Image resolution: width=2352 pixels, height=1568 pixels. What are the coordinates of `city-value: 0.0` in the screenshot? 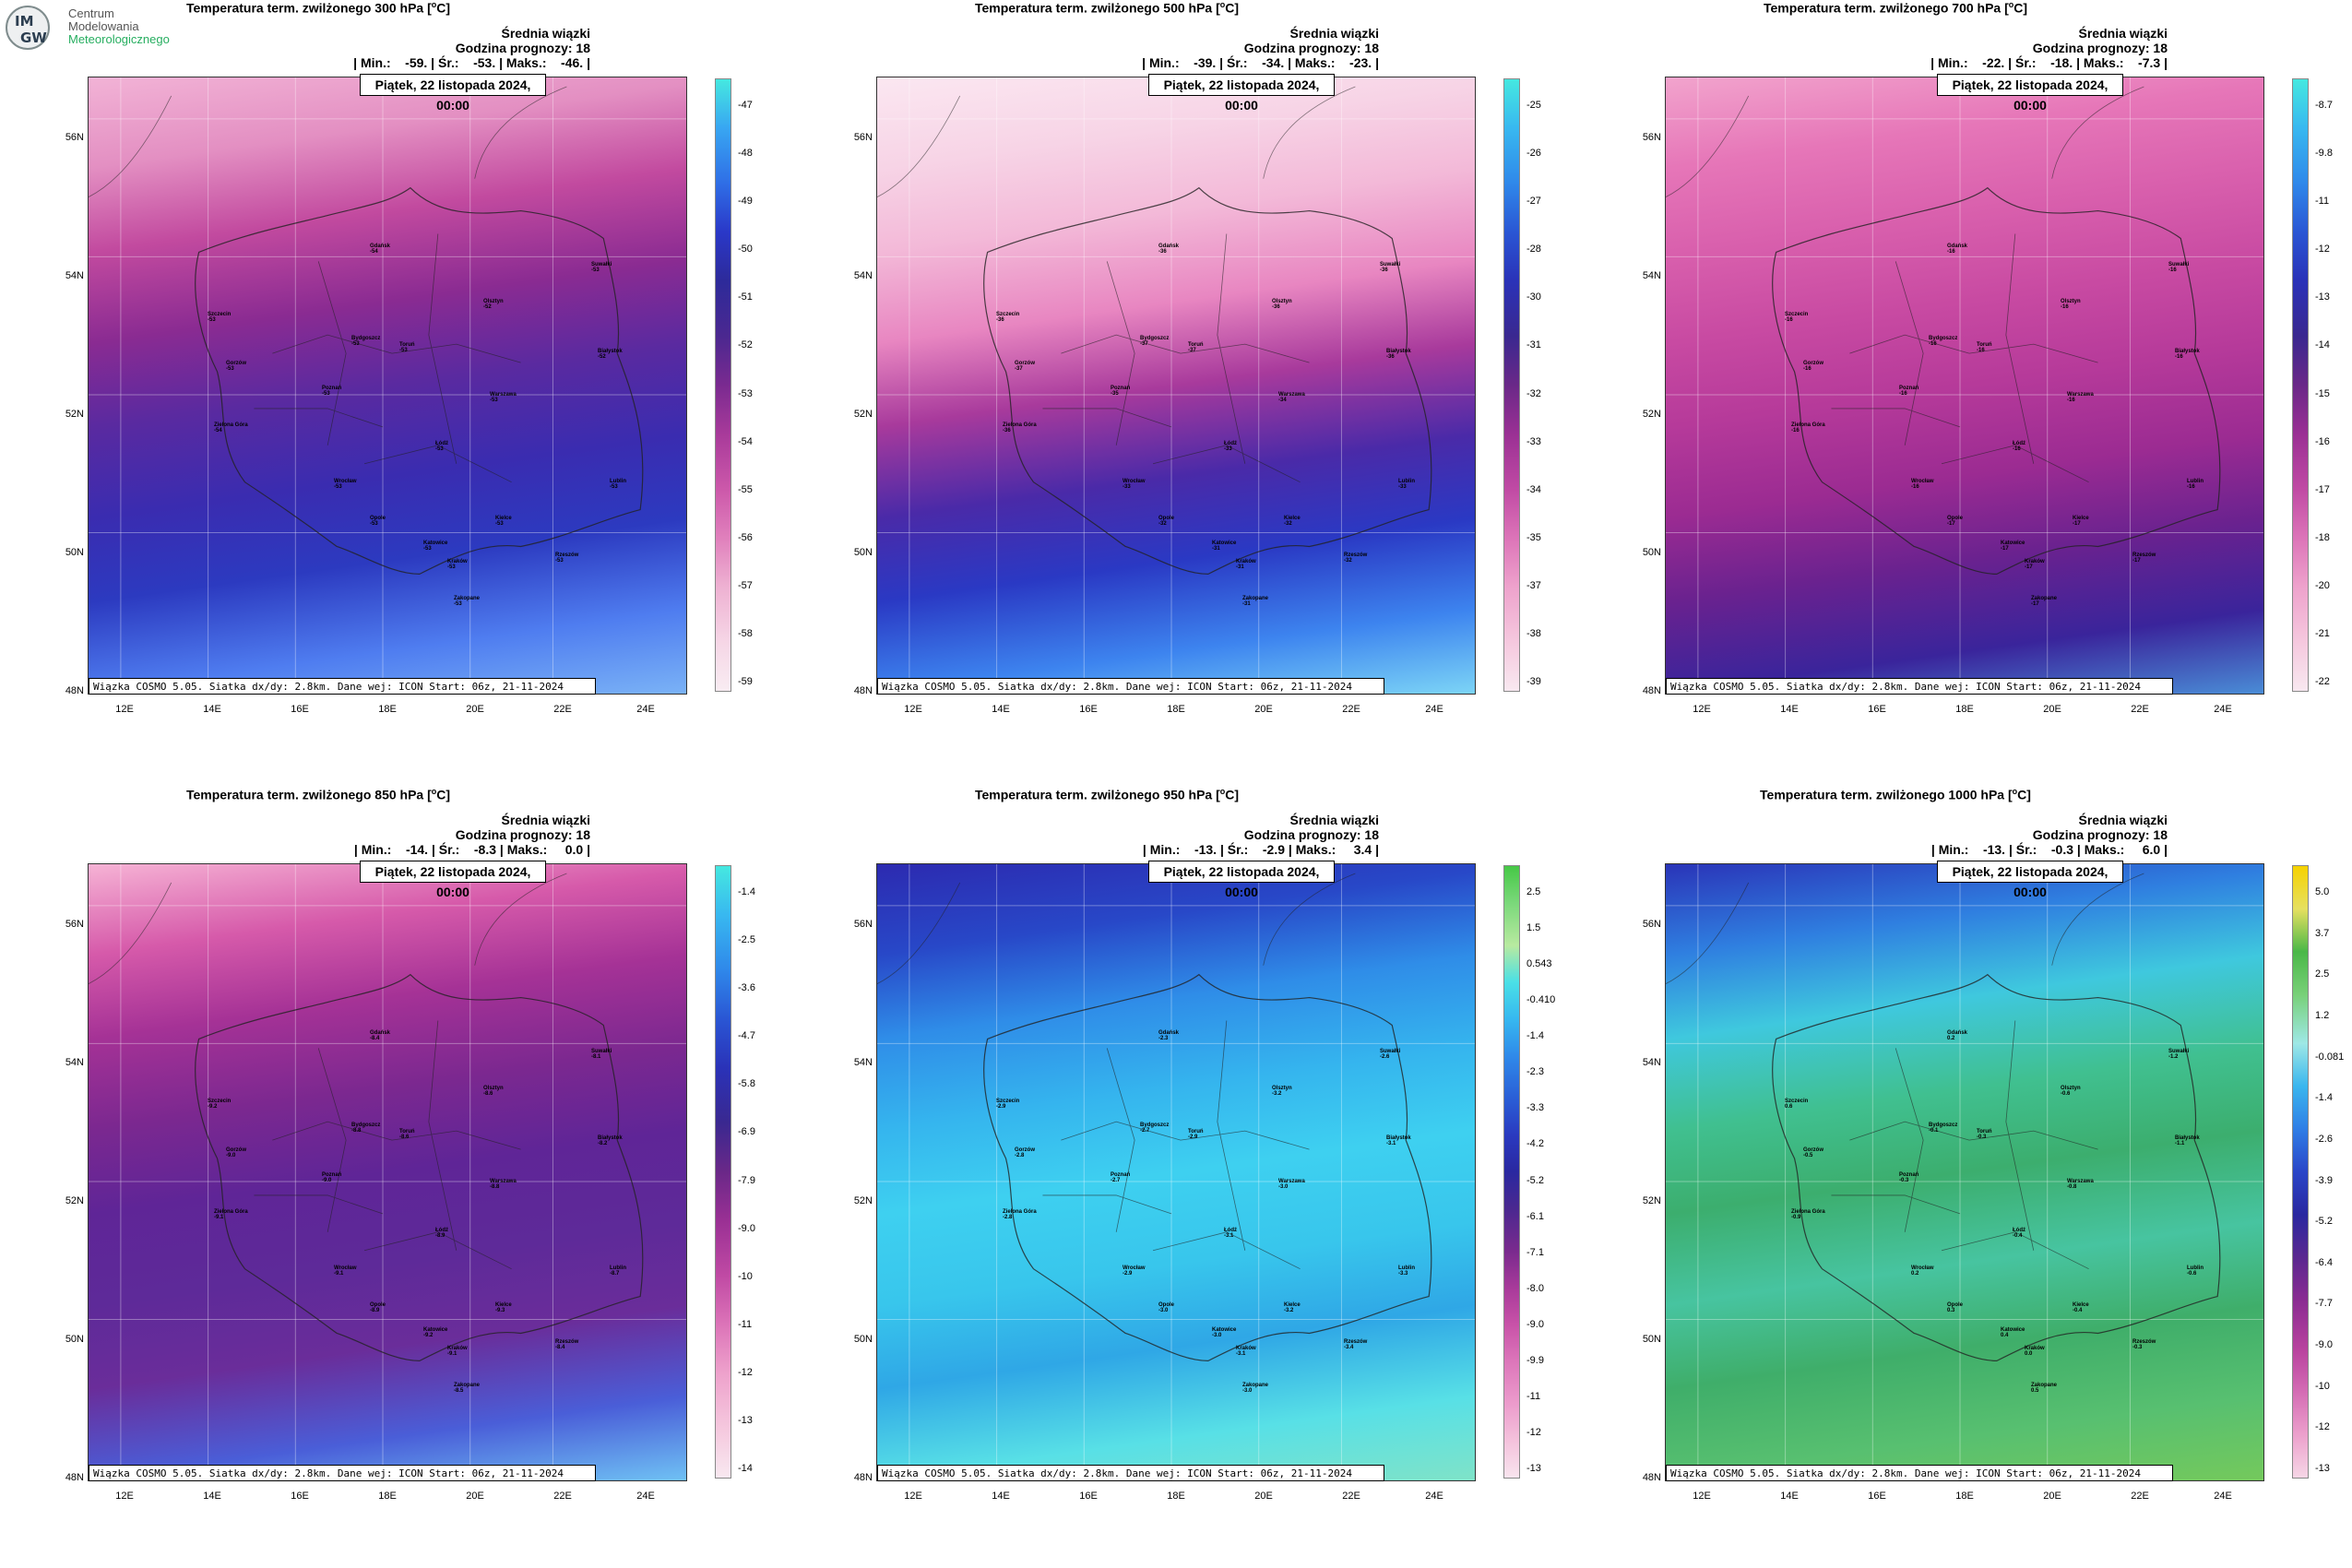 It's located at (2029, 1354).